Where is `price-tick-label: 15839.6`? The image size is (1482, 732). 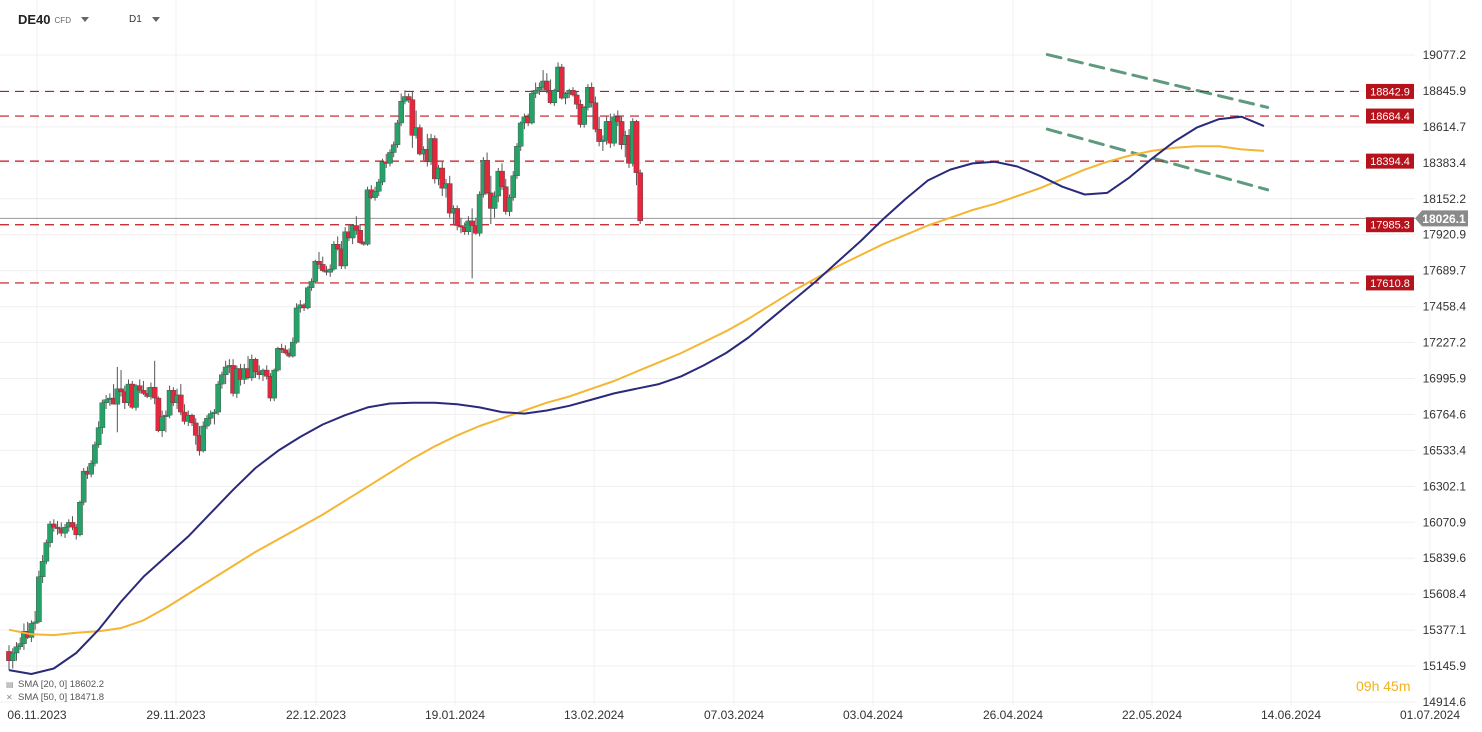 price-tick-label: 15839.6 is located at coordinates (1445, 558).